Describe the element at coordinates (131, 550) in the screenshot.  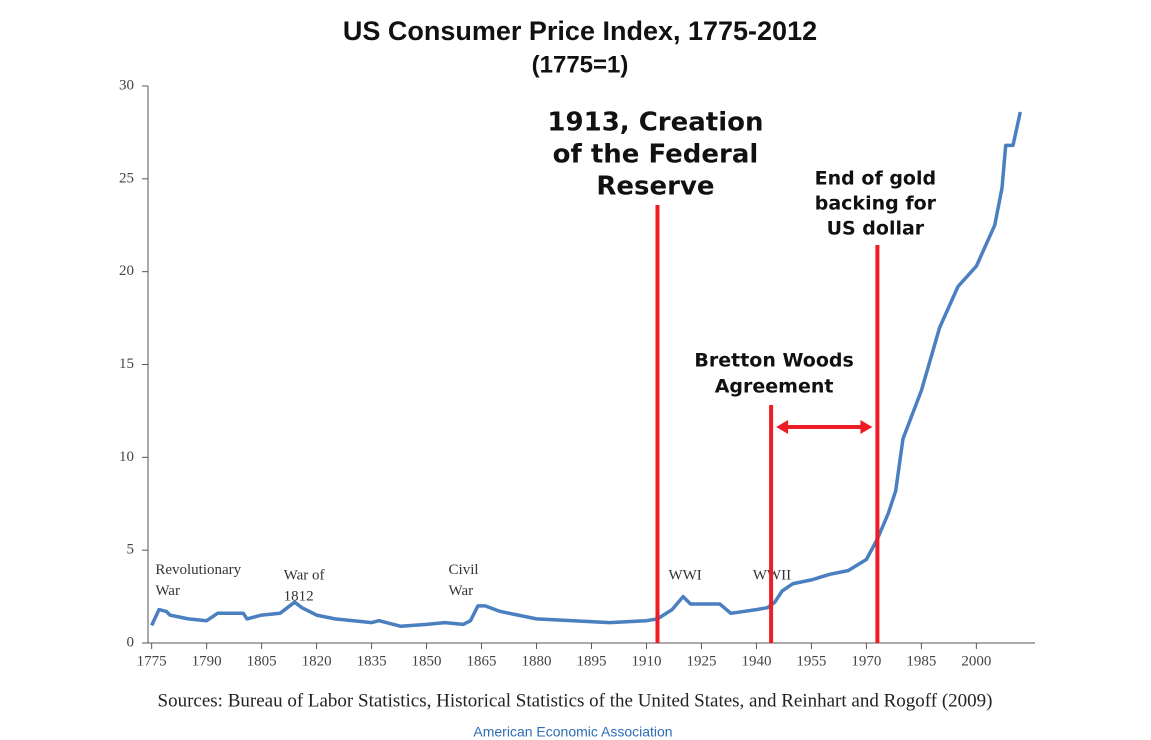
I see `y-tick-label: 5` at that location.